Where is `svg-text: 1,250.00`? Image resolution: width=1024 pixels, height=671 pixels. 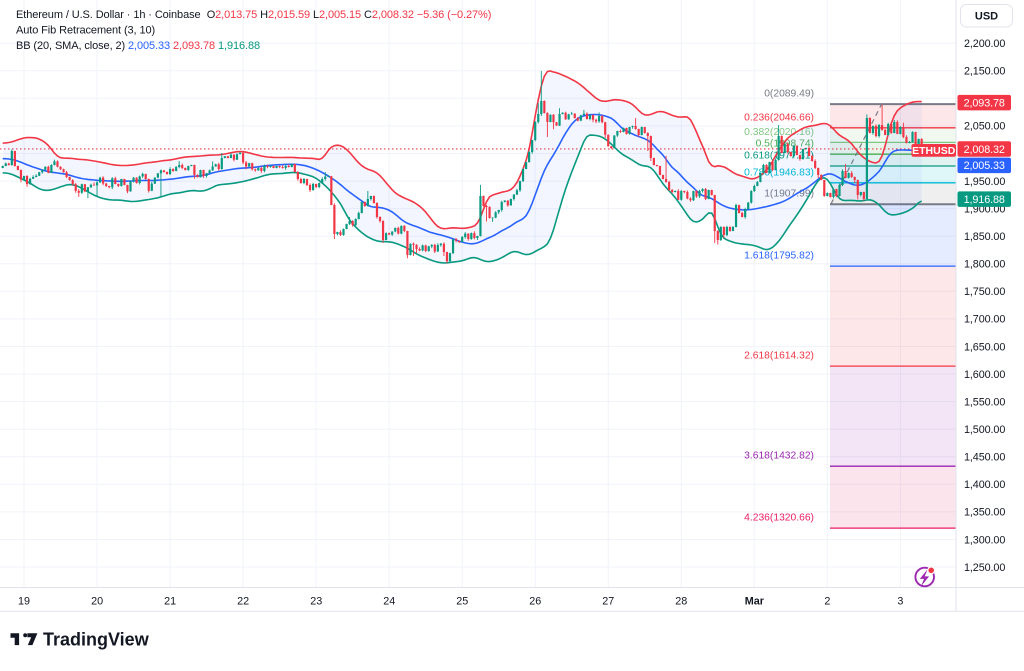 svg-text: 1,250.00 is located at coordinates (984, 568).